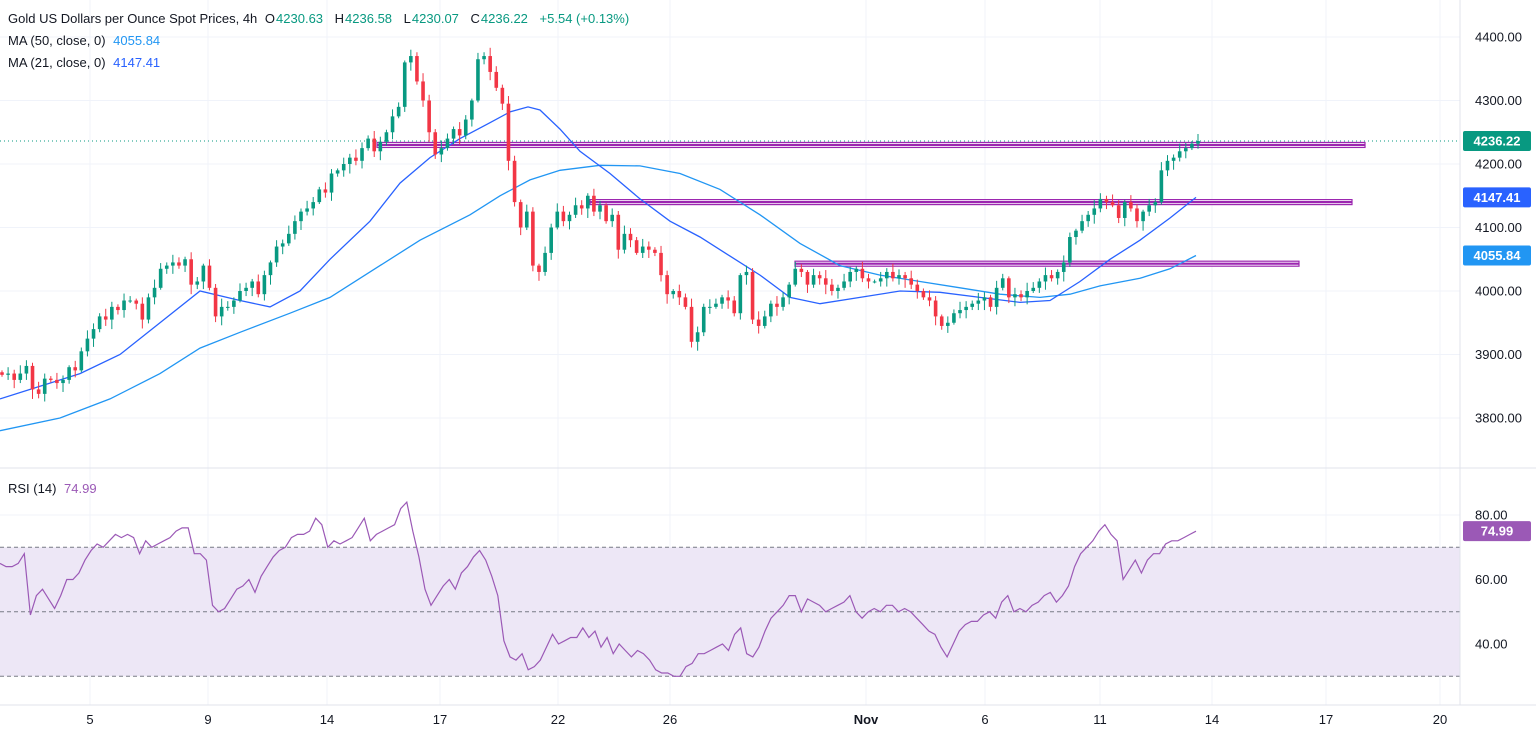 The image size is (1536, 737). What do you see at coordinates (407, 18) in the screenshot?
I see `low-label: L` at bounding box center [407, 18].